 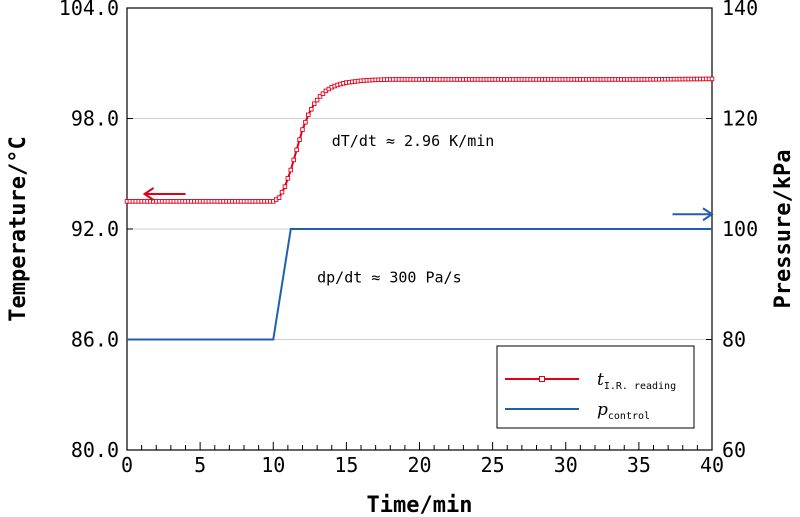 I want to click on x-tick-label: 0, so click(x=127, y=465).